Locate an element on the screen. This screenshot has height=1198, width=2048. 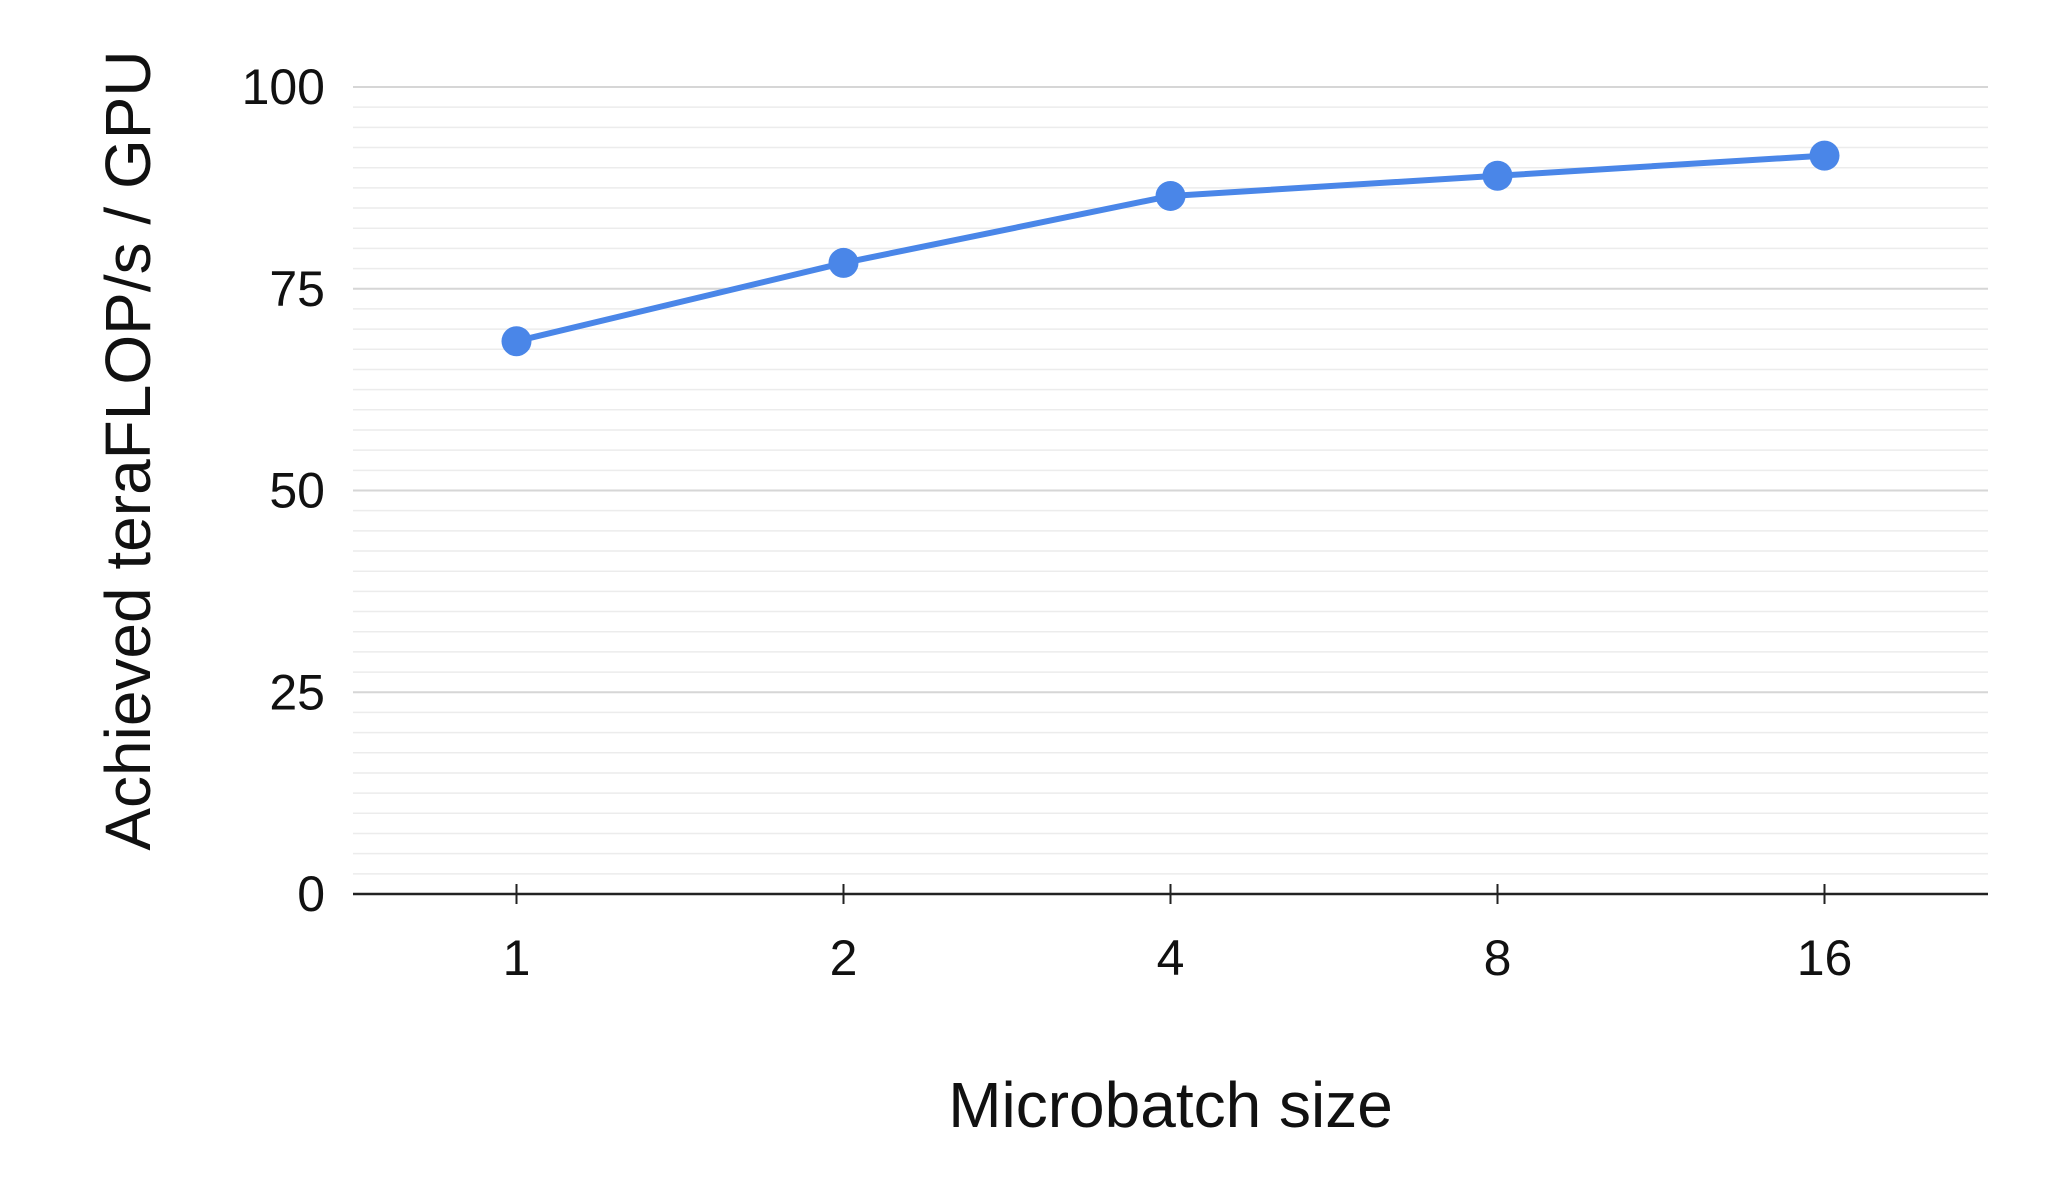
y-tick-label: 25 is located at coordinates (297, 692).